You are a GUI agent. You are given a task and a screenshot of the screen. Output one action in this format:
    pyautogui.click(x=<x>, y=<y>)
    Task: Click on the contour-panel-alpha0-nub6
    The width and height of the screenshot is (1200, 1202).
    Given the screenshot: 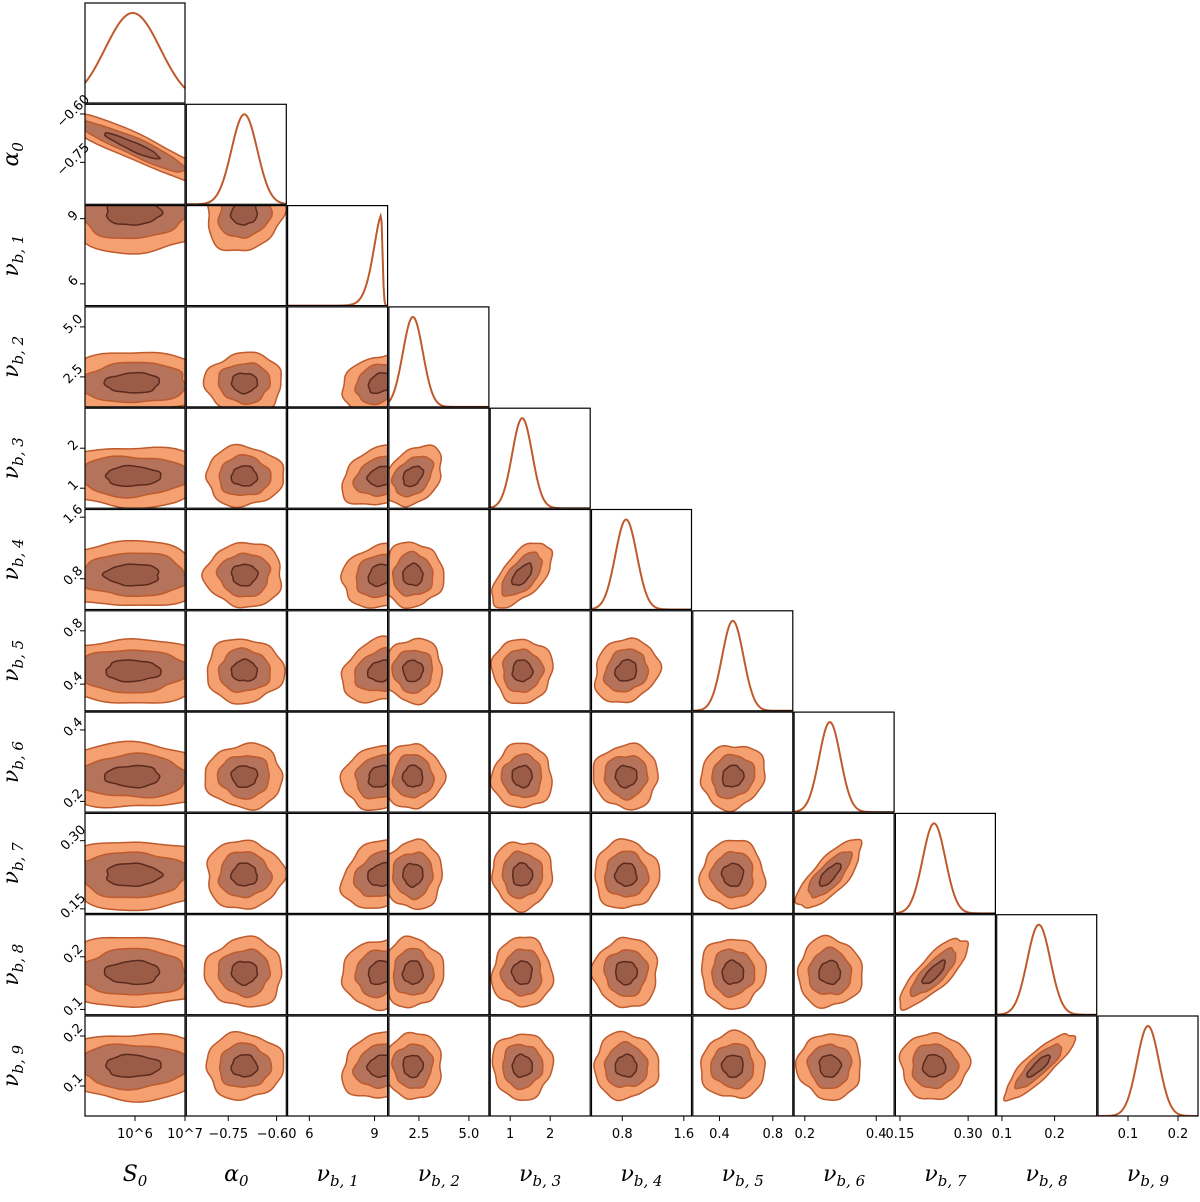 What is the action you would take?
    pyautogui.click(x=236, y=762)
    